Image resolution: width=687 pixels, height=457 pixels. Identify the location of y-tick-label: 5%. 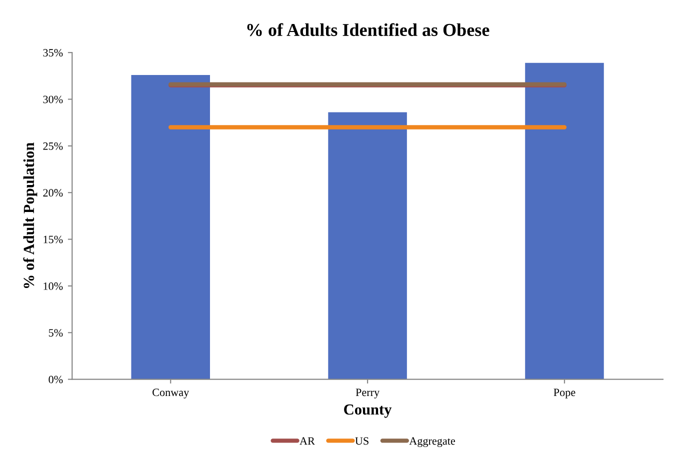
(55, 333).